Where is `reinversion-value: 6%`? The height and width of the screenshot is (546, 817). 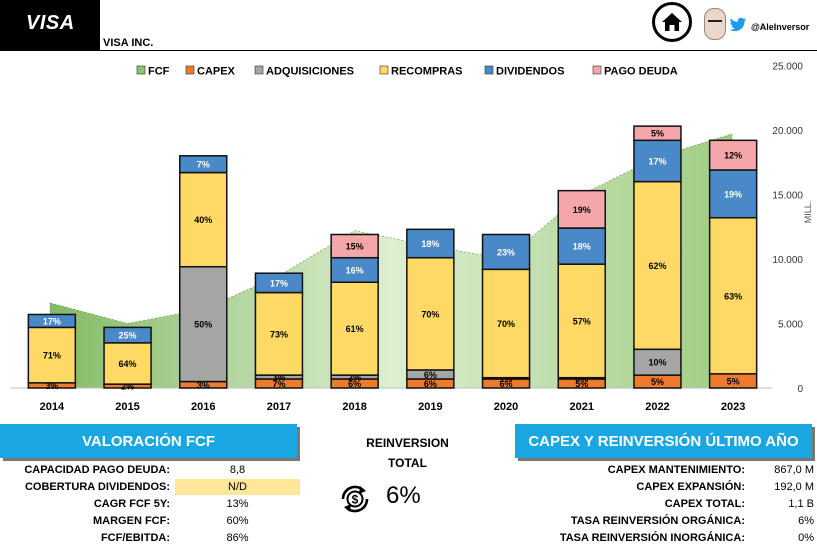
reinversion-value: 6% is located at coordinates (403, 495).